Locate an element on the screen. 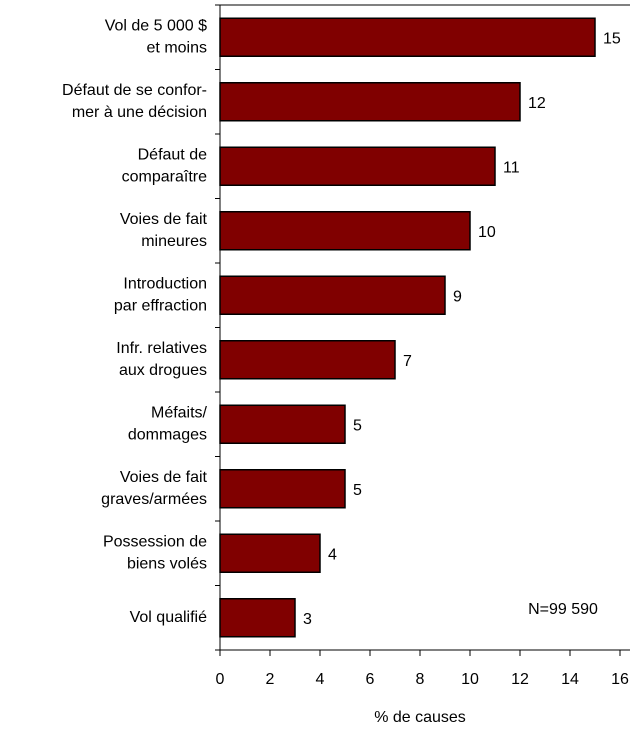  x-tick-label: 4 is located at coordinates (320, 679).